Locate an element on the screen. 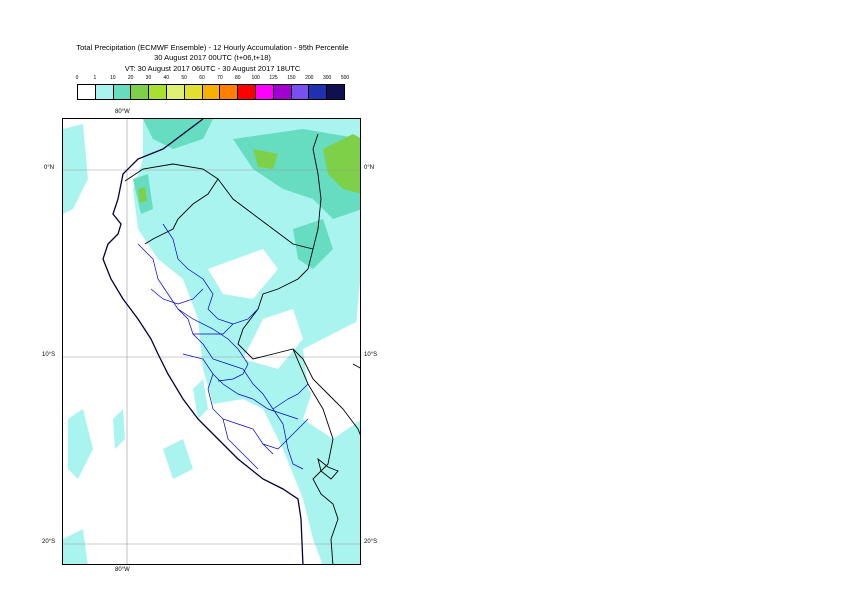 The width and height of the screenshot is (842, 596). legend-threshold-label: 40 is located at coordinates (166, 78).